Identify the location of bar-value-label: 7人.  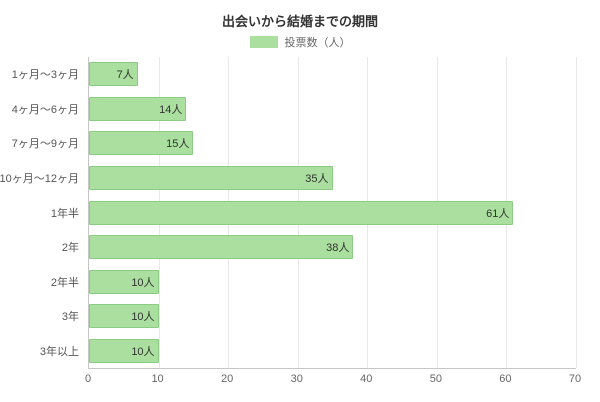
(125, 75).